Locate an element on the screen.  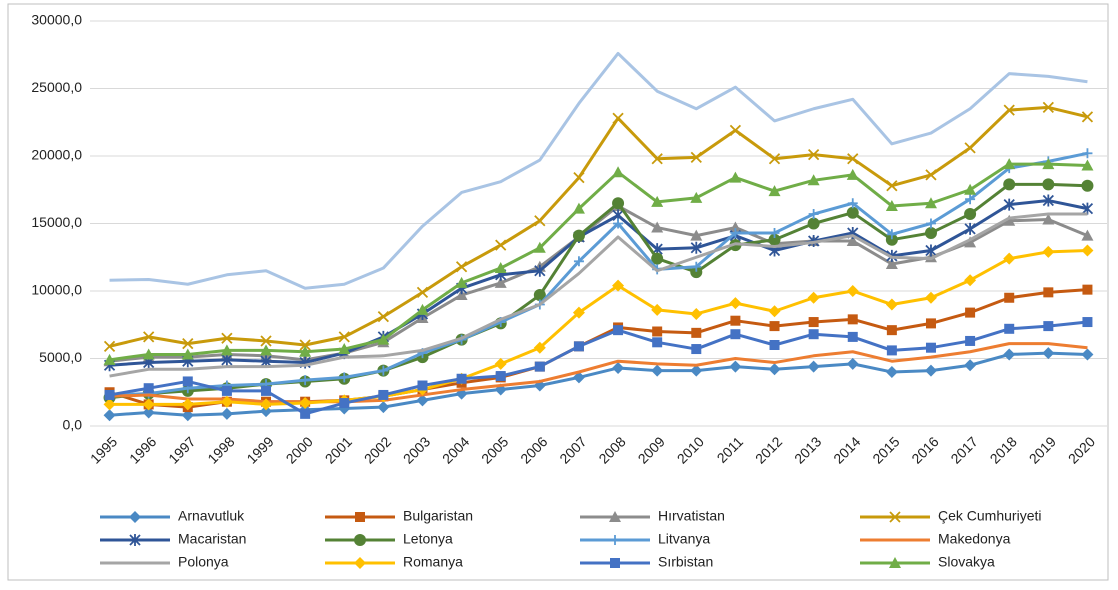
legend-label: Slovakya is located at coordinates (966, 562).